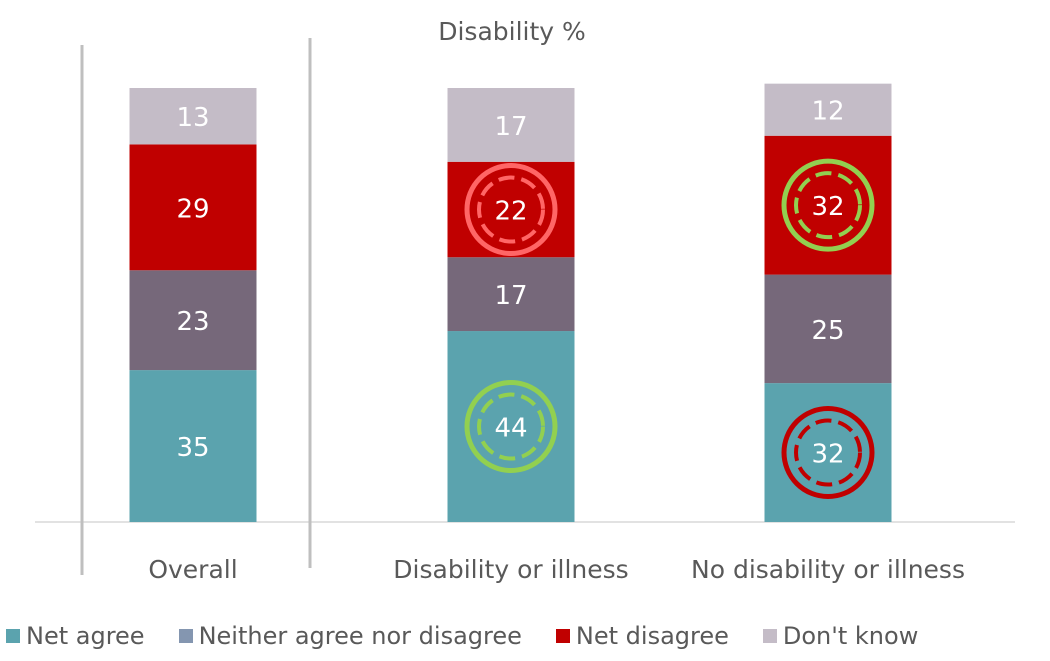  What do you see at coordinates (652, 636) in the screenshot?
I see `legend-label: Net disagree` at bounding box center [652, 636].